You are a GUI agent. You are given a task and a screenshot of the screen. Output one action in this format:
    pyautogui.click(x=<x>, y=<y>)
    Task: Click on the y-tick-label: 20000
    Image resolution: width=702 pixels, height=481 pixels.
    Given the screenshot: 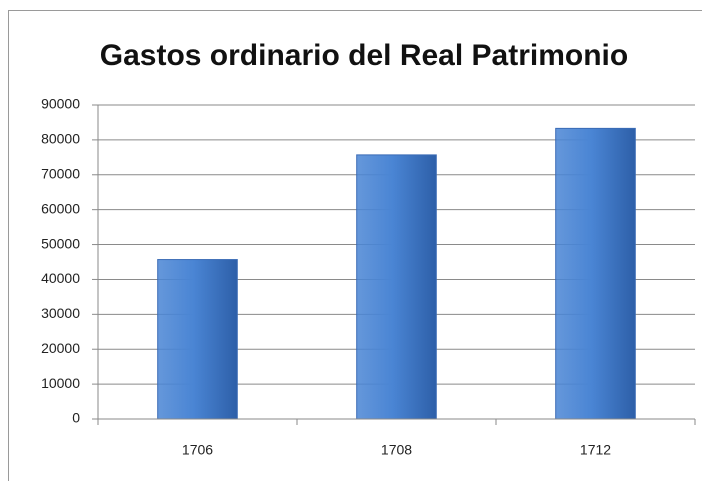 What is the action you would take?
    pyautogui.click(x=60, y=348)
    